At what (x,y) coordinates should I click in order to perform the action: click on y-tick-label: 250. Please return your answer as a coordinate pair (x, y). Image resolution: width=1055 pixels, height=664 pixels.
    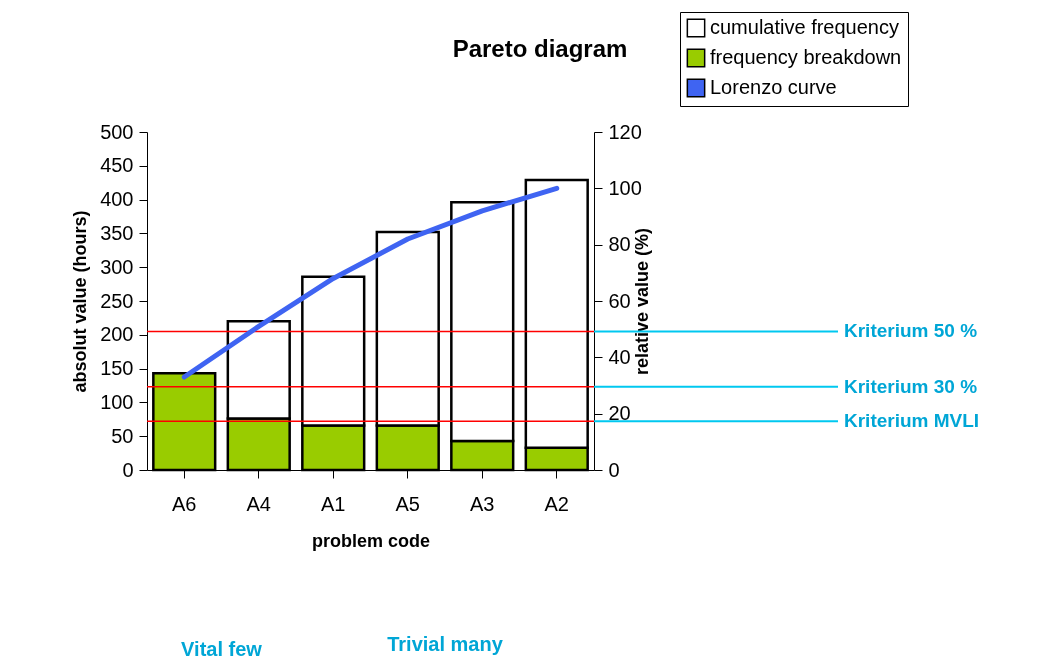
    Looking at the image, I should click on (117, 300).